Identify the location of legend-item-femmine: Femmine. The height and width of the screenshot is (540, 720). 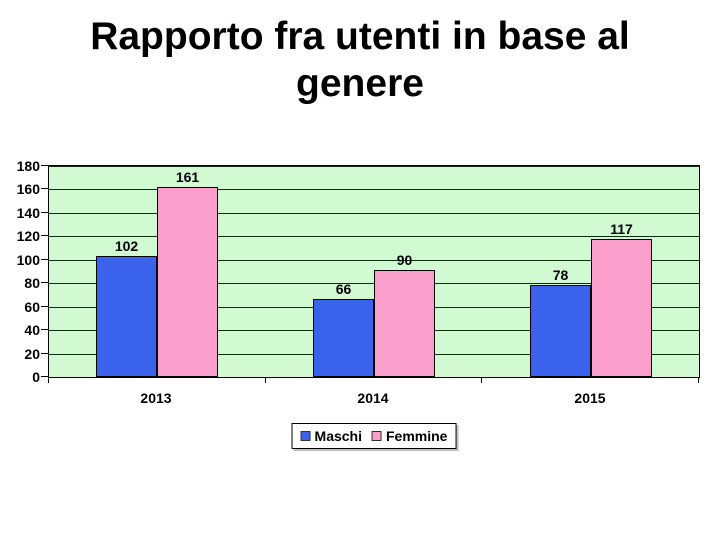
(409, 436).